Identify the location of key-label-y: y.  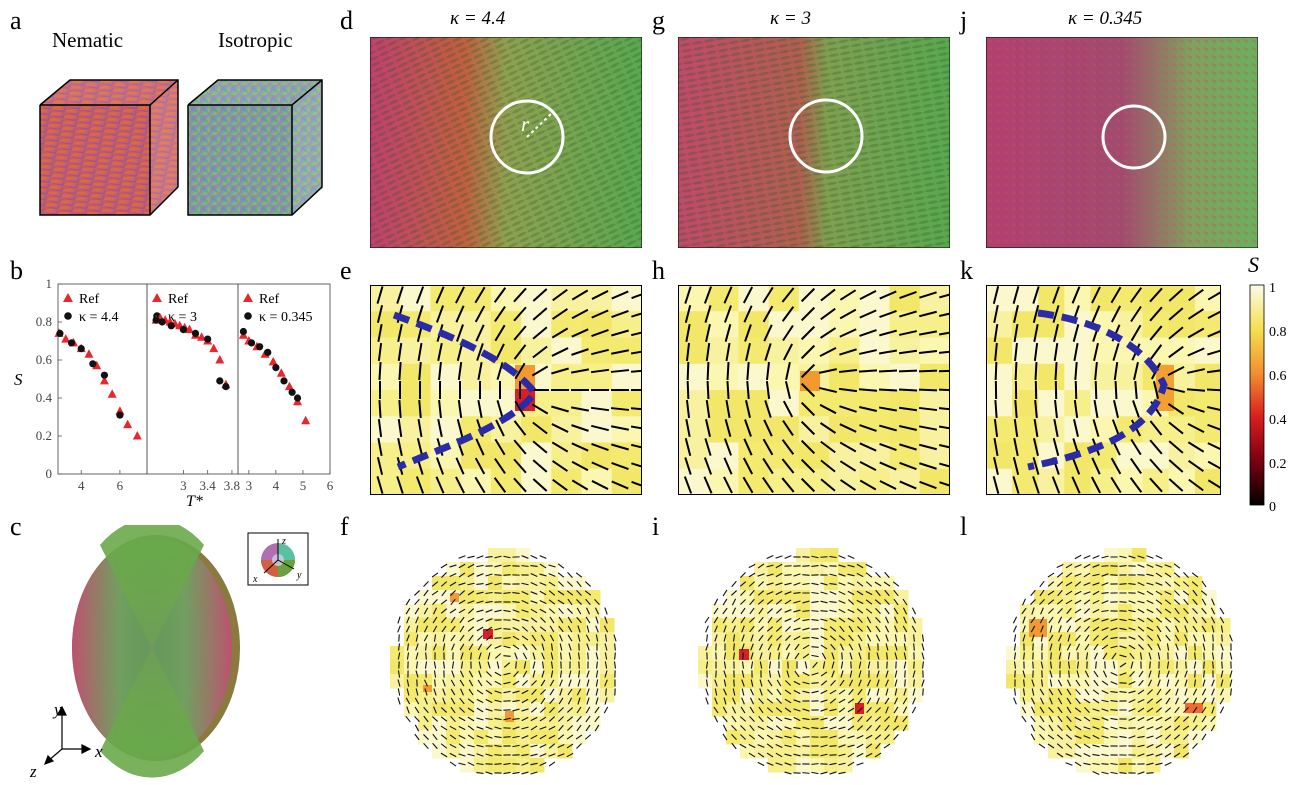
(299, 575).